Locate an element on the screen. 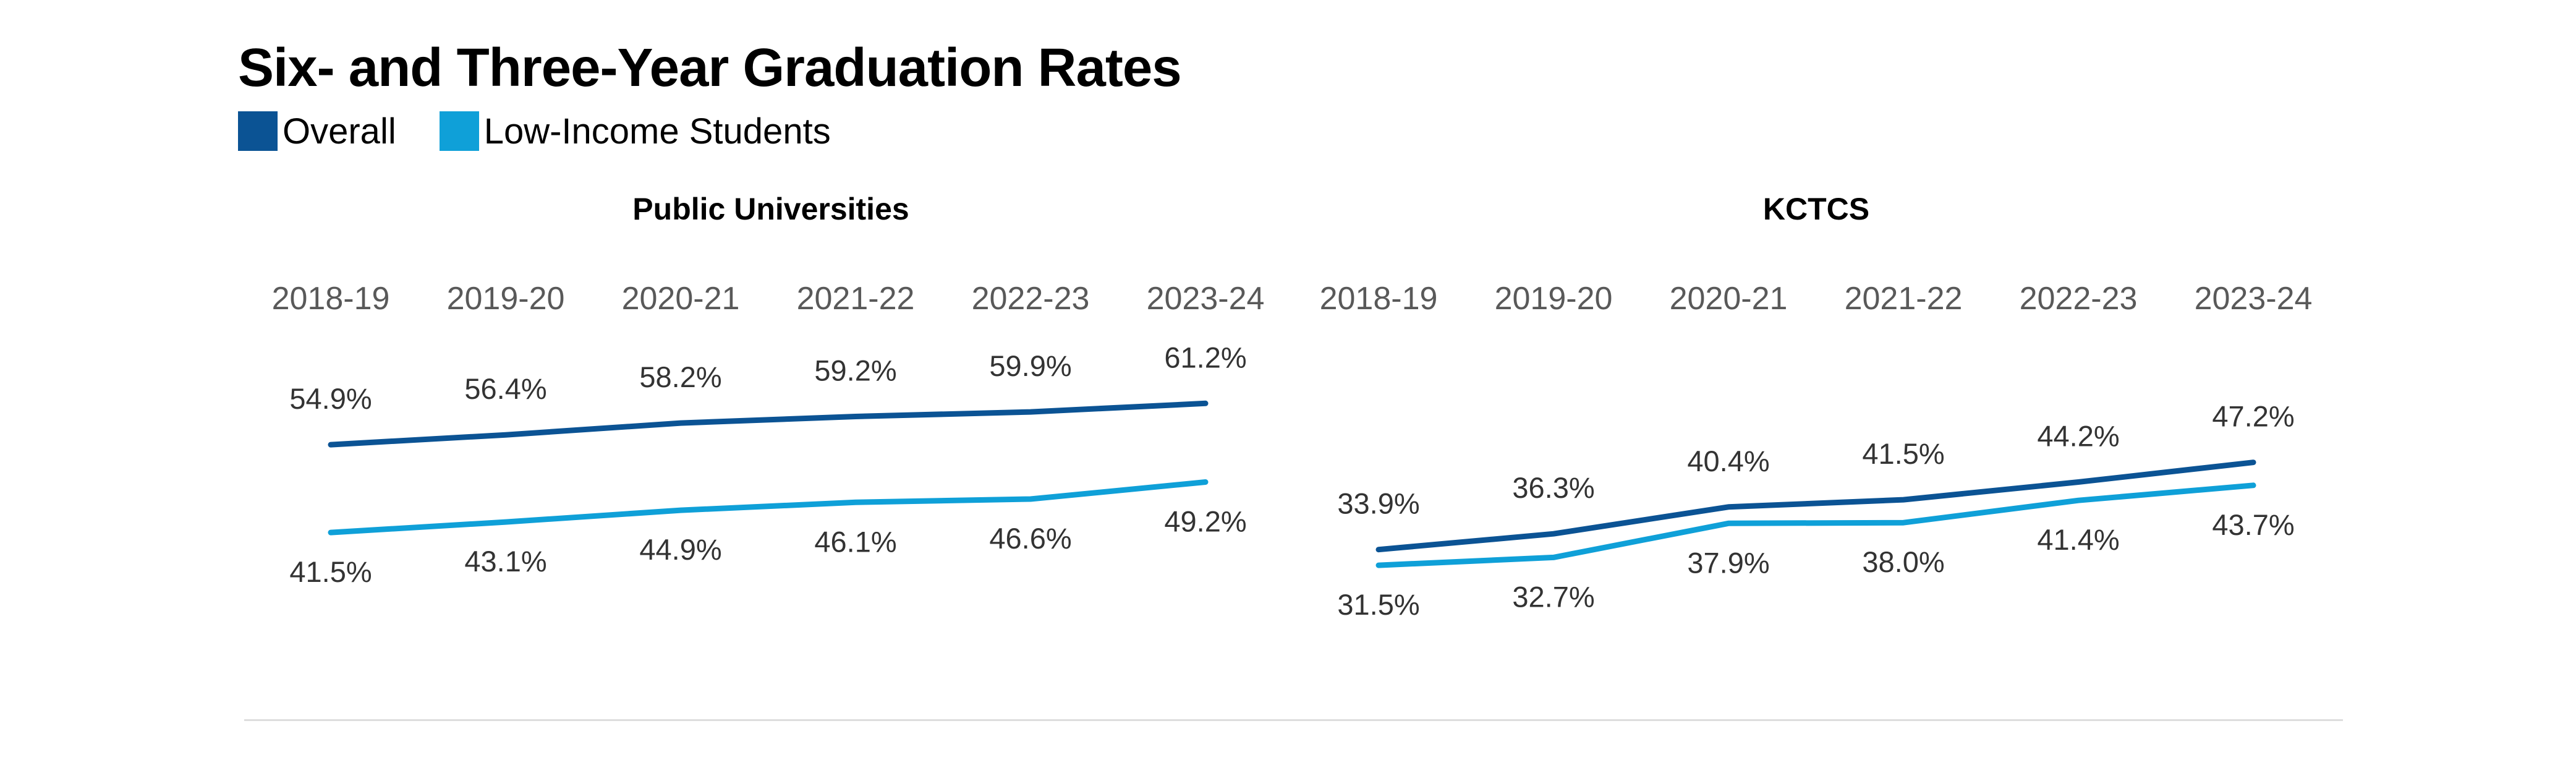 The height and width of the screenshot is (773, 2576). kctcs-x-tick-2020-21: 2020-21 is located at coordinates (1729, 299).